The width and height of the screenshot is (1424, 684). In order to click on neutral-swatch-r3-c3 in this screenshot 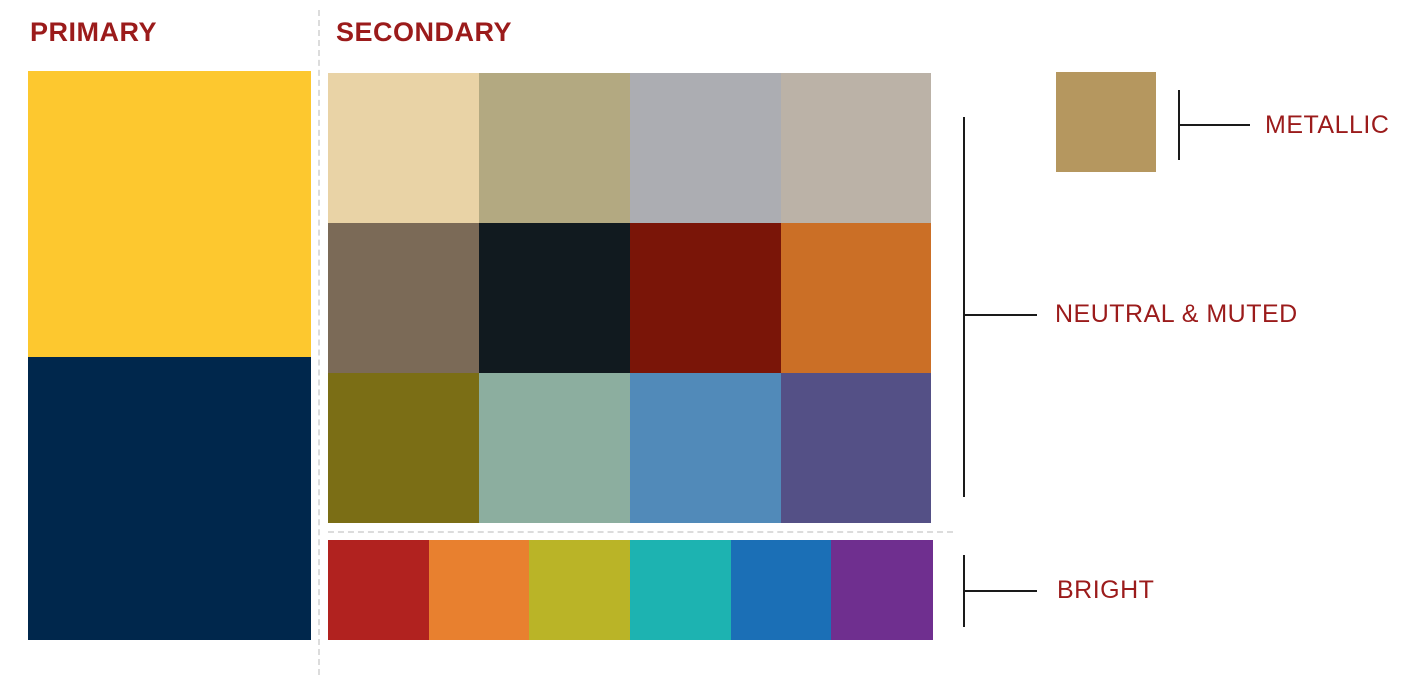, I will do `click(705, 448)`.